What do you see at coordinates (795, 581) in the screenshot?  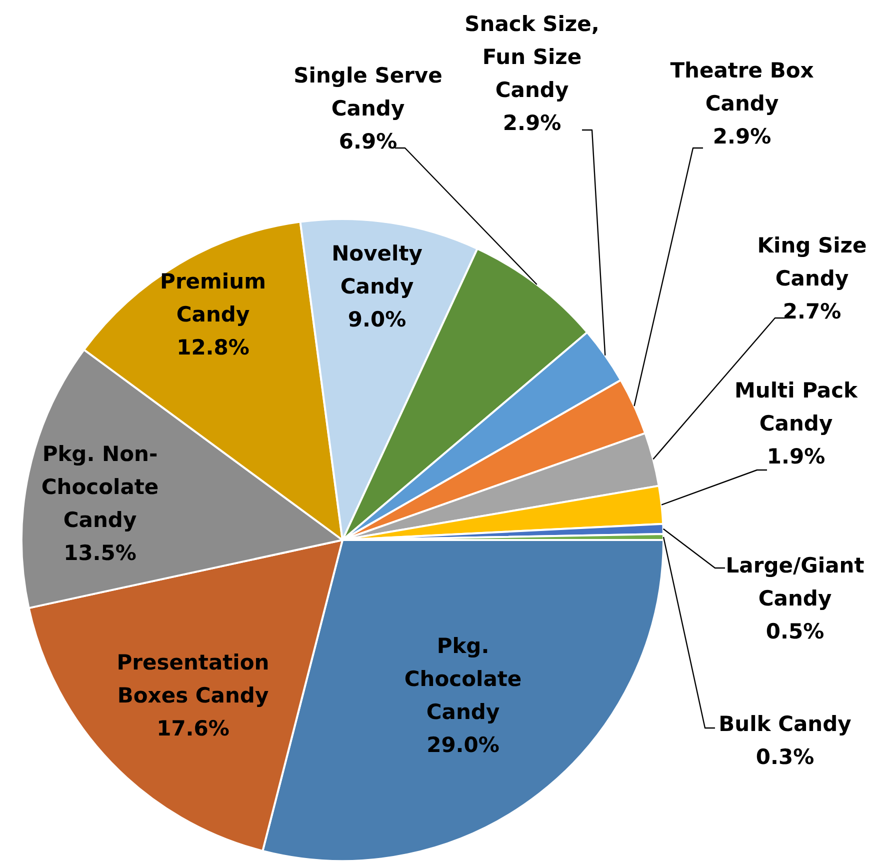 I see `slice-label: Large/Giant Candy` at bounding box center [795, 581].